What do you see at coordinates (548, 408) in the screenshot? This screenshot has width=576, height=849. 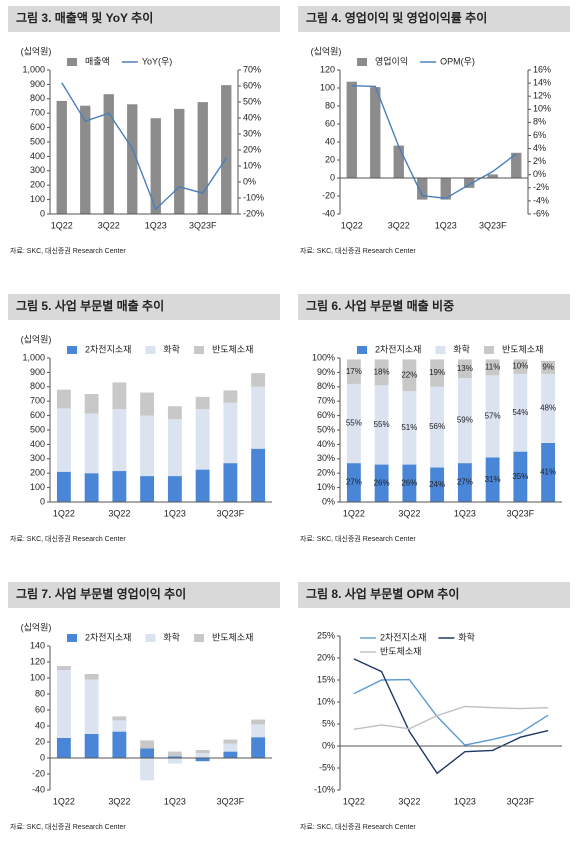 I see `value-label: 48%` at bounding box center [548, 408].